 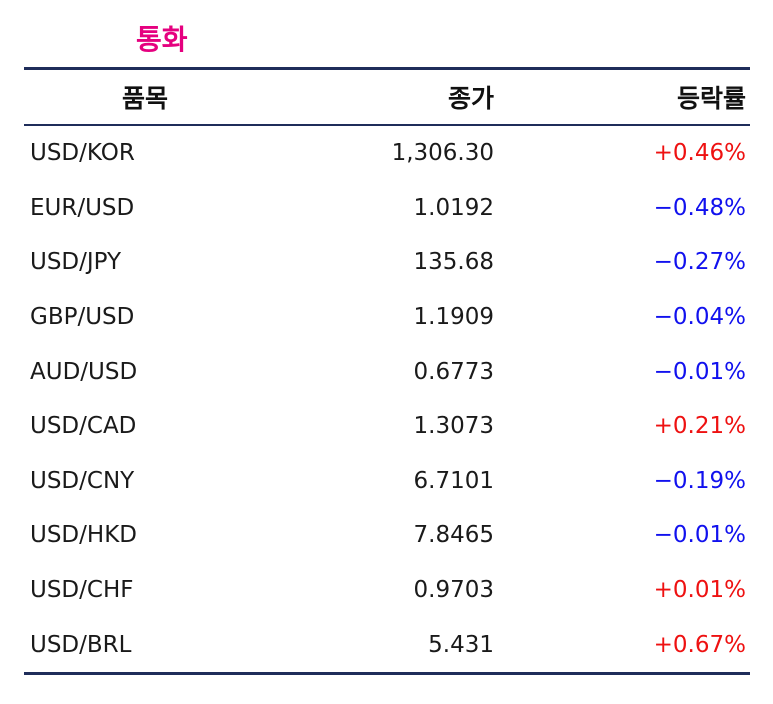 I want to click on top-rule, so click(x=387, y=68).